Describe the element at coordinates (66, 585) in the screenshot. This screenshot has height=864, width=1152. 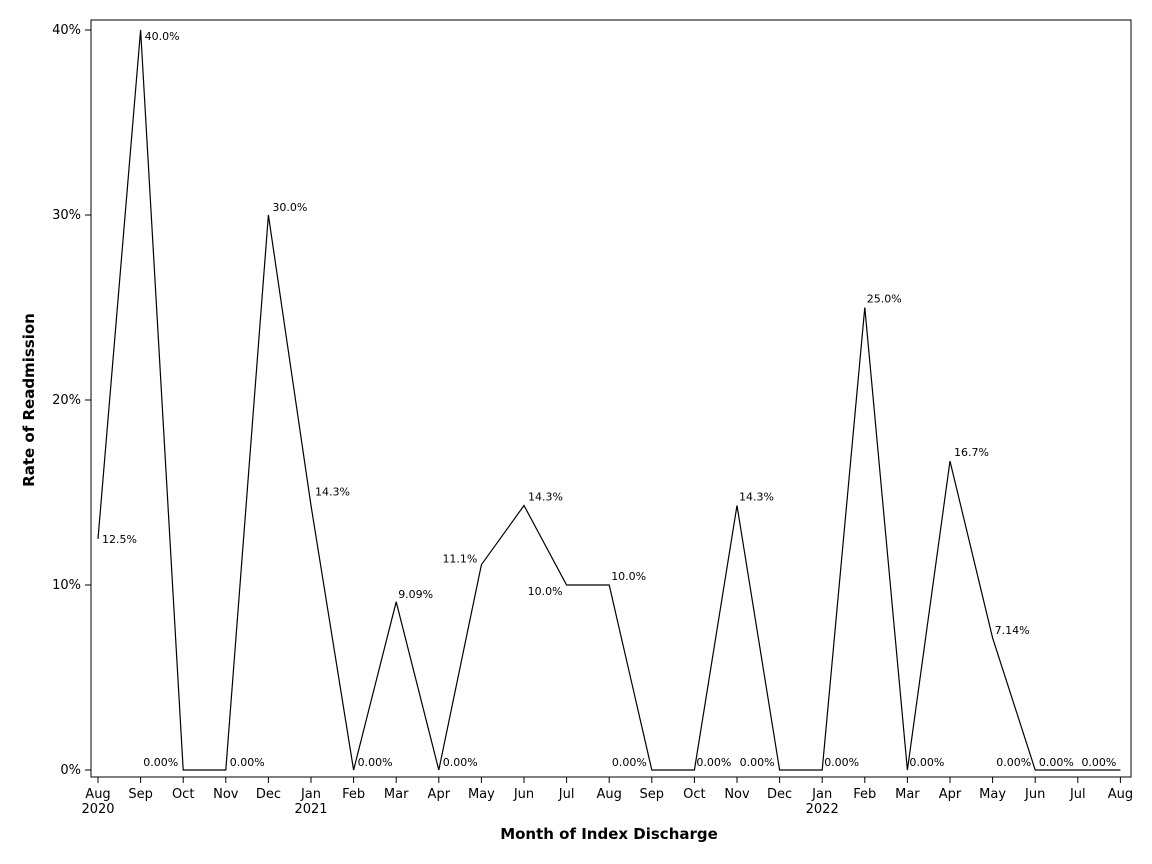
I see `y-tick-label: 10%` at that location.